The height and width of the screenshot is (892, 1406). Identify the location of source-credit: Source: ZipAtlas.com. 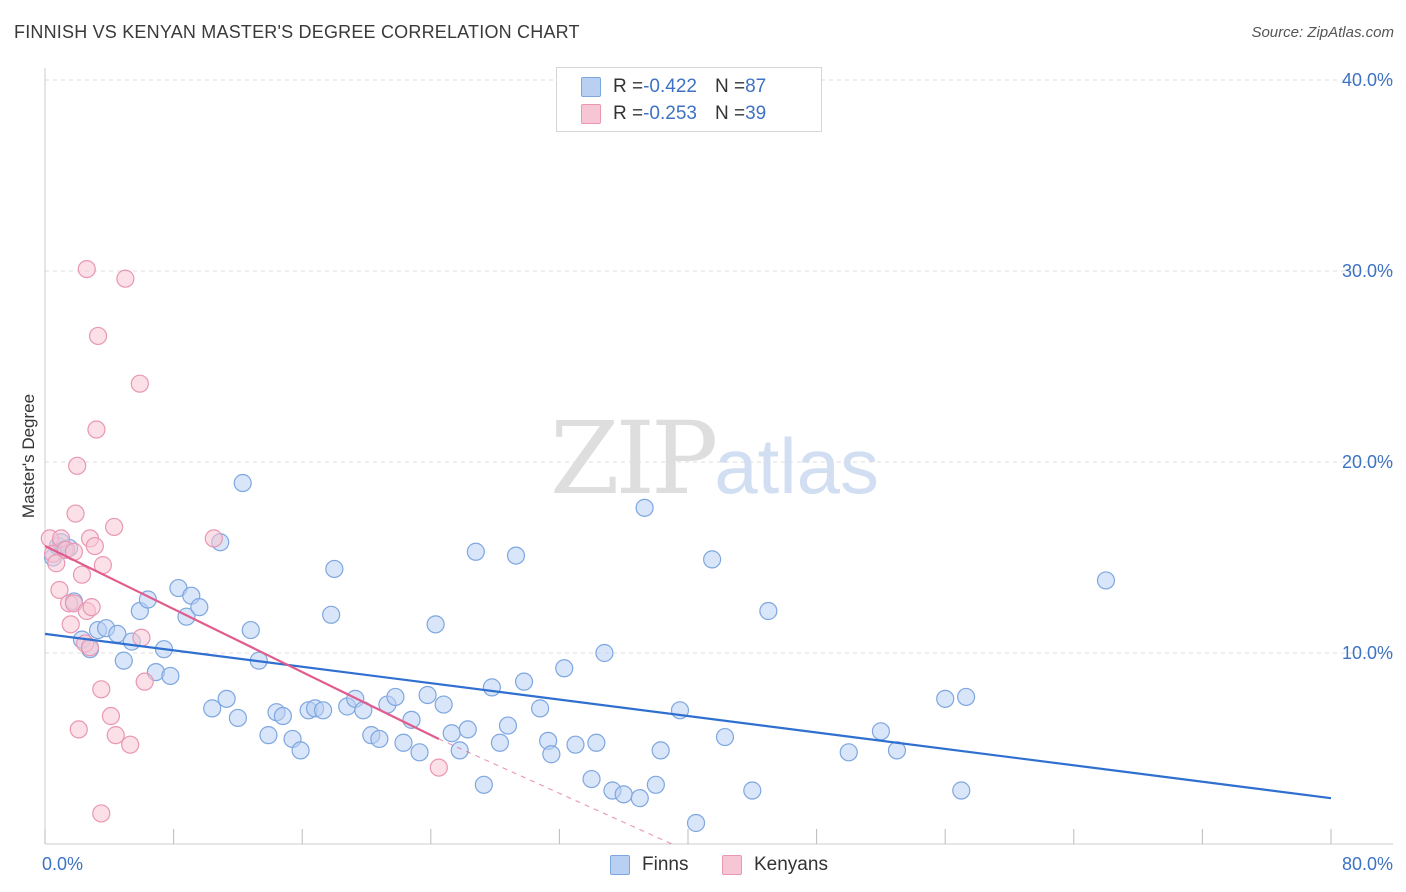
(1322, 32).